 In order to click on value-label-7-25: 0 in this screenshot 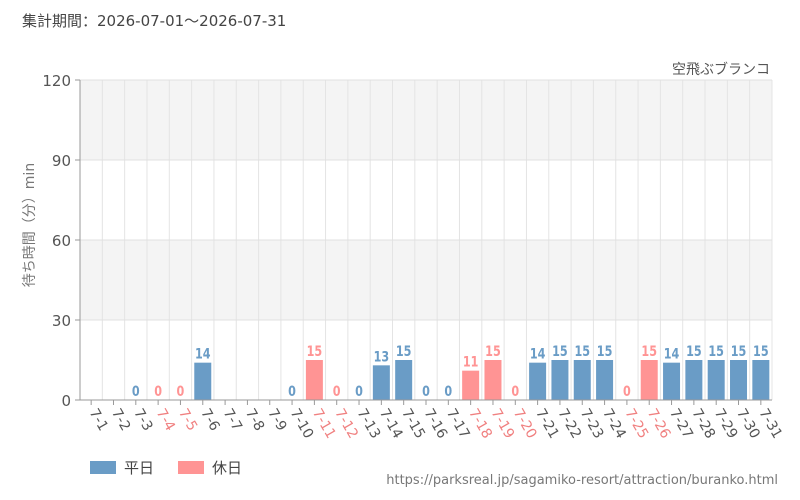, I will do `click(627, 391)`.